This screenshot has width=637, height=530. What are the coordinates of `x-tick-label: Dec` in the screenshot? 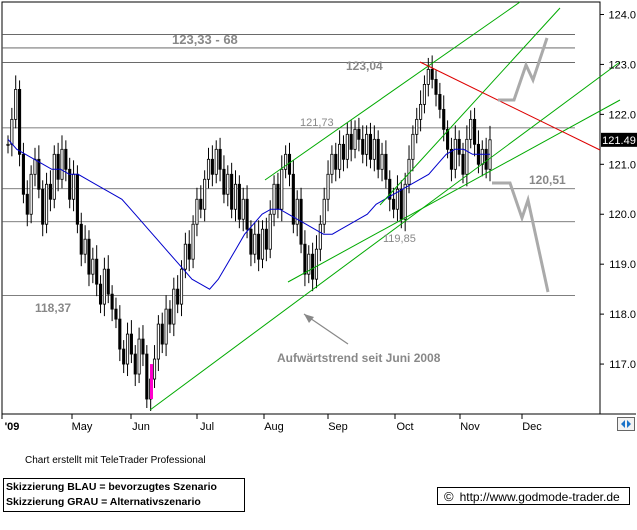 It's located at (532, 427).